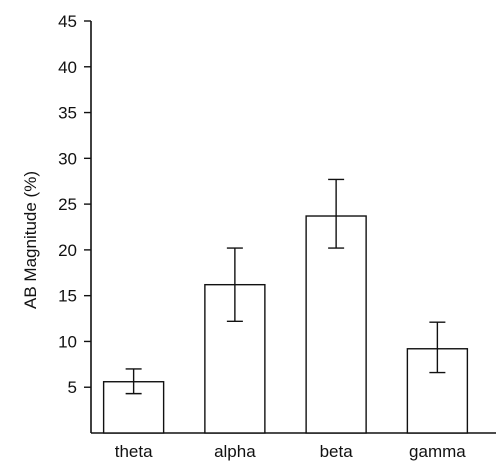 This screenshot has height=461, width=496. What do you see at coordinates (67, 21) in the screenshot?
I see `y-tick-label: 45` at bounding box center [67, 21].